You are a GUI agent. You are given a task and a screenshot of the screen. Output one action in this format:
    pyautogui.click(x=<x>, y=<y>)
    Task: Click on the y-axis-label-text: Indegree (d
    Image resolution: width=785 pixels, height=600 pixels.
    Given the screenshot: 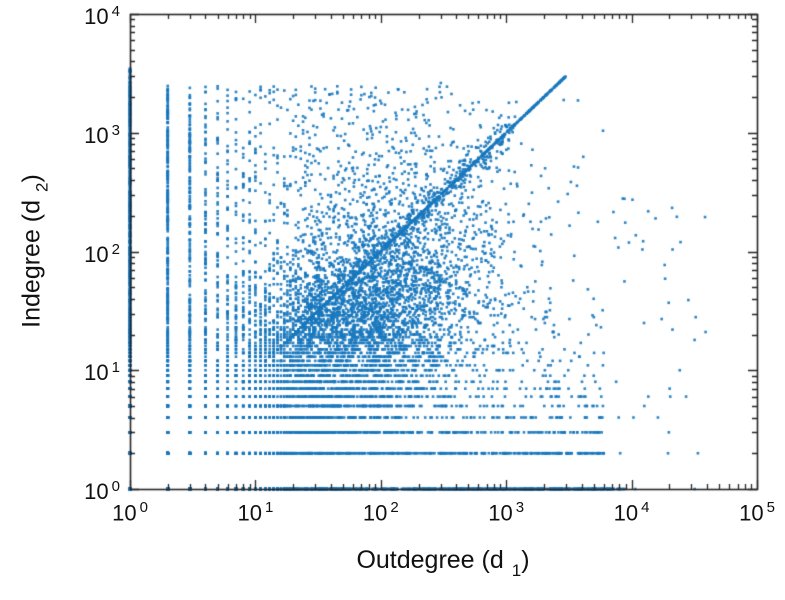 What is the action you would take?
    pyautogui.click(x=31, y=263)
    